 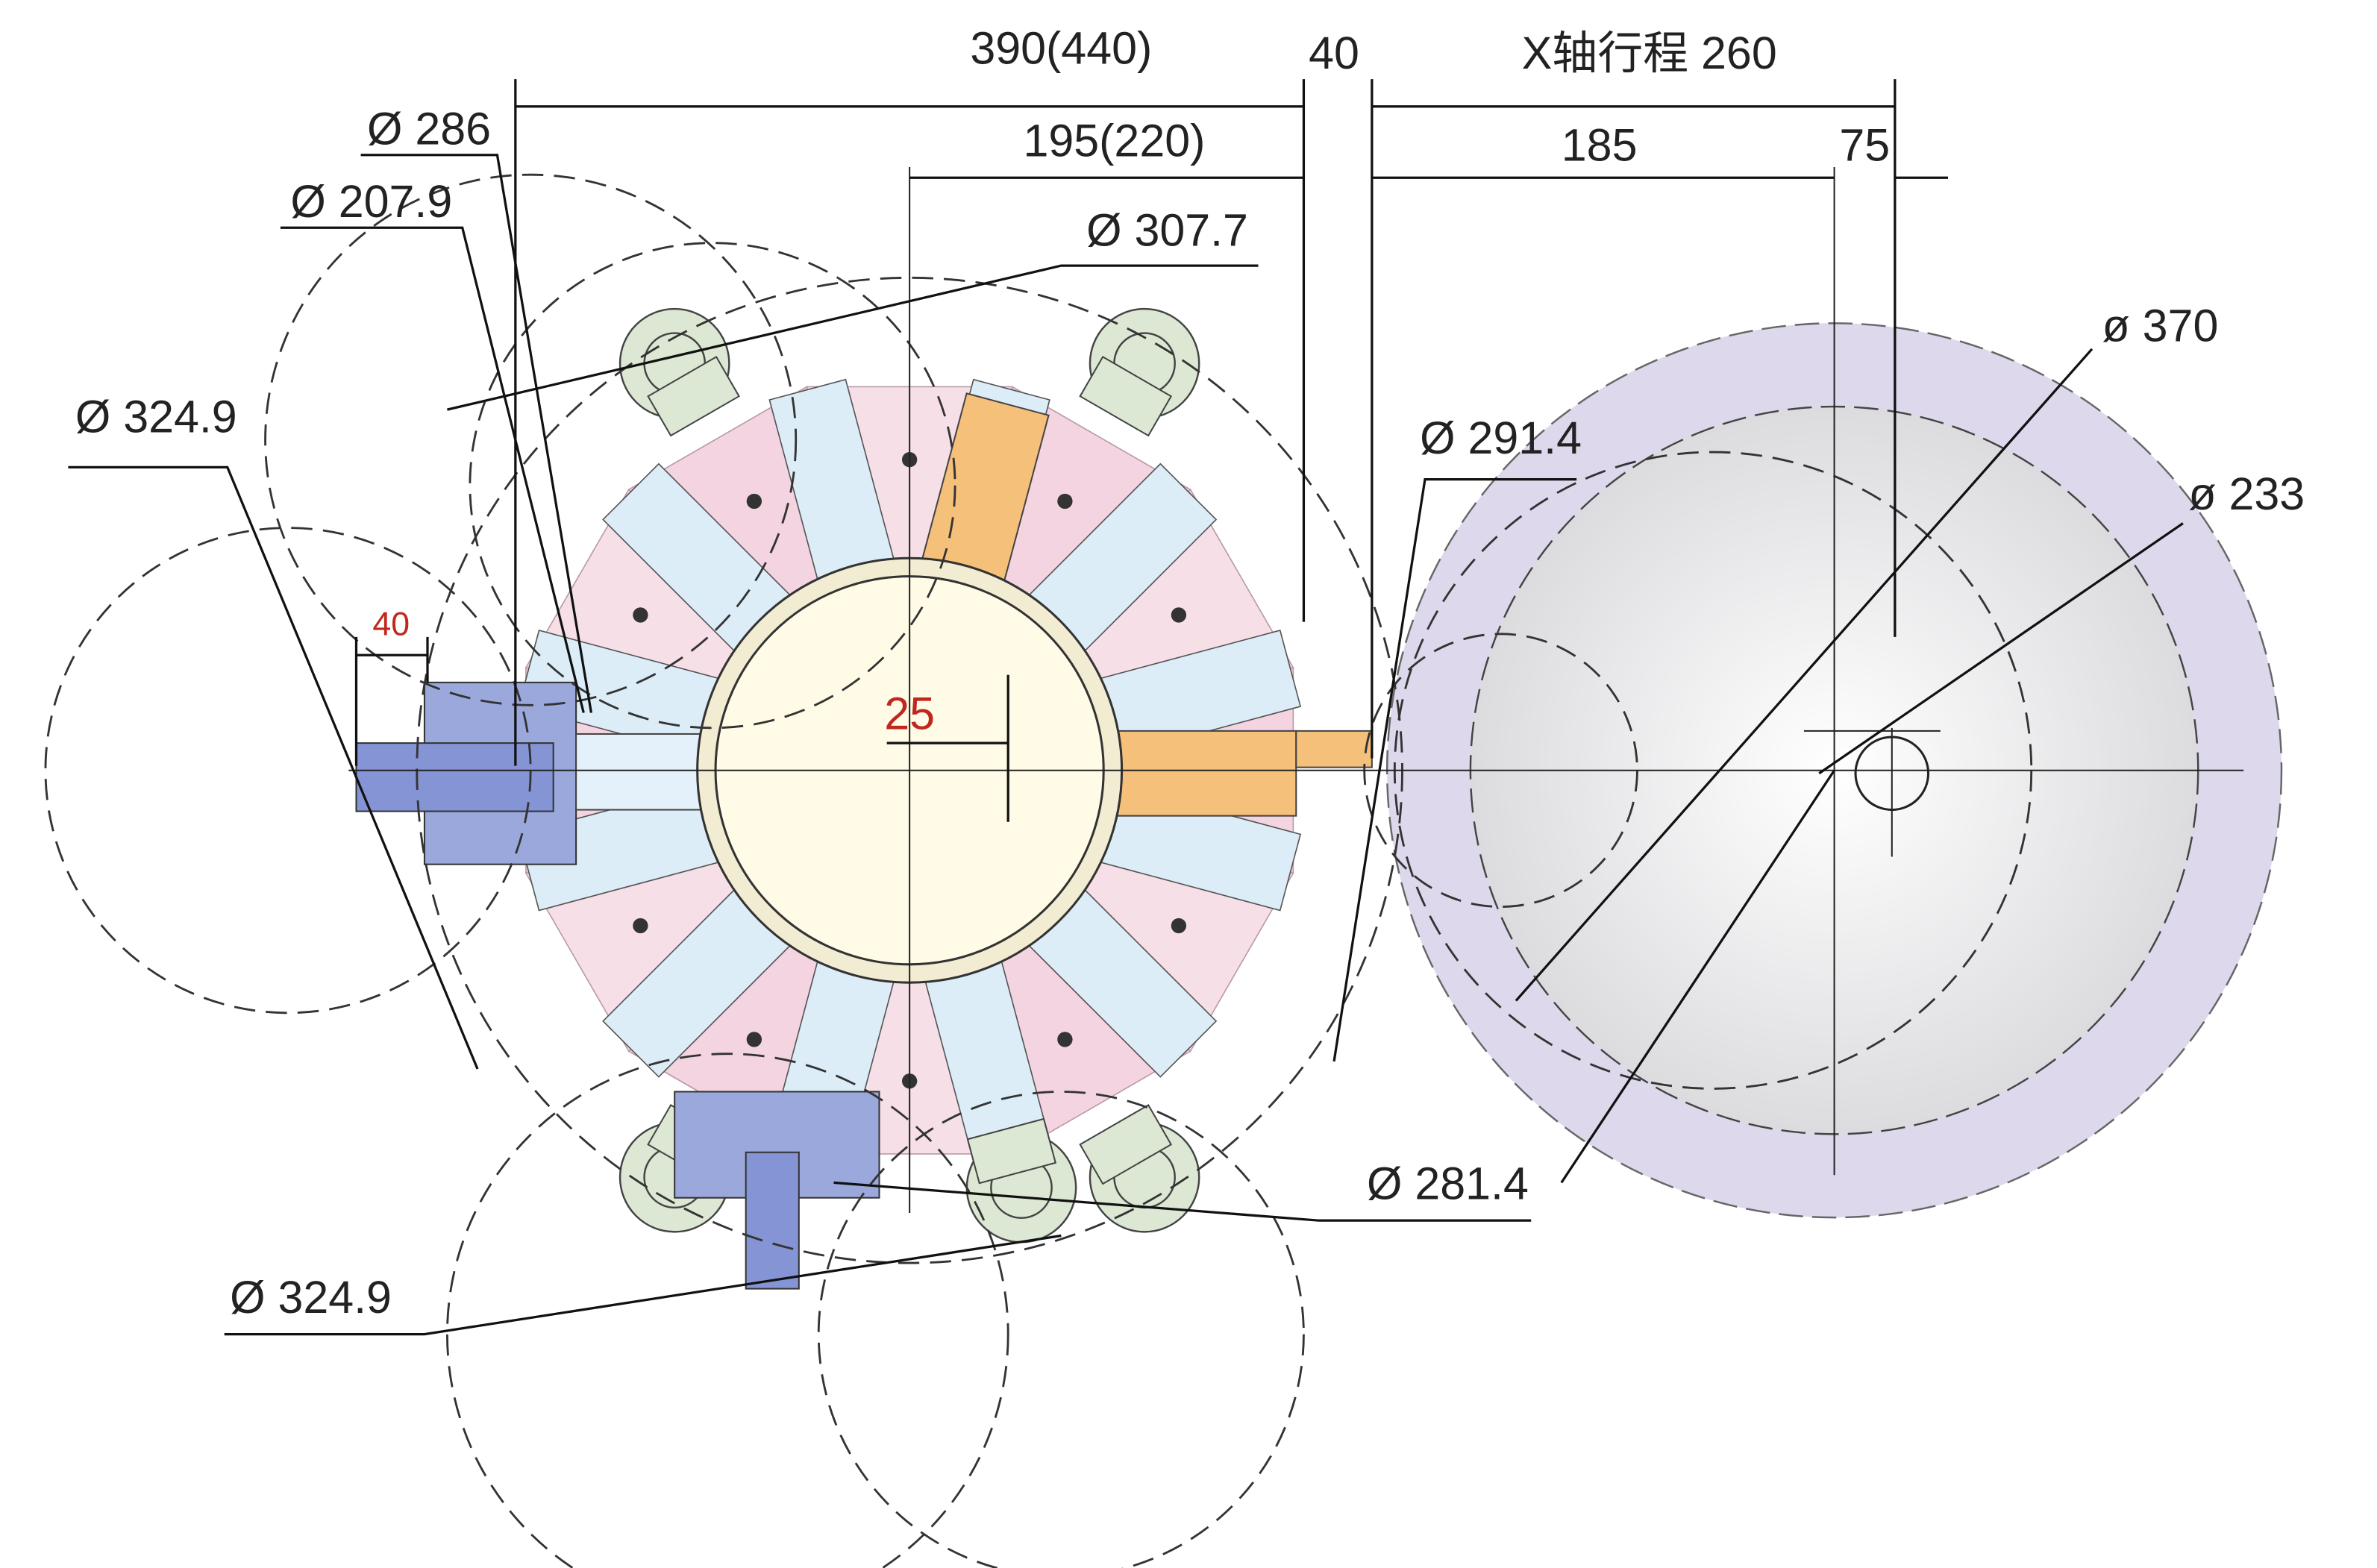 I want to click on diameter-label: ø 233, so click(x=2246, y=493).